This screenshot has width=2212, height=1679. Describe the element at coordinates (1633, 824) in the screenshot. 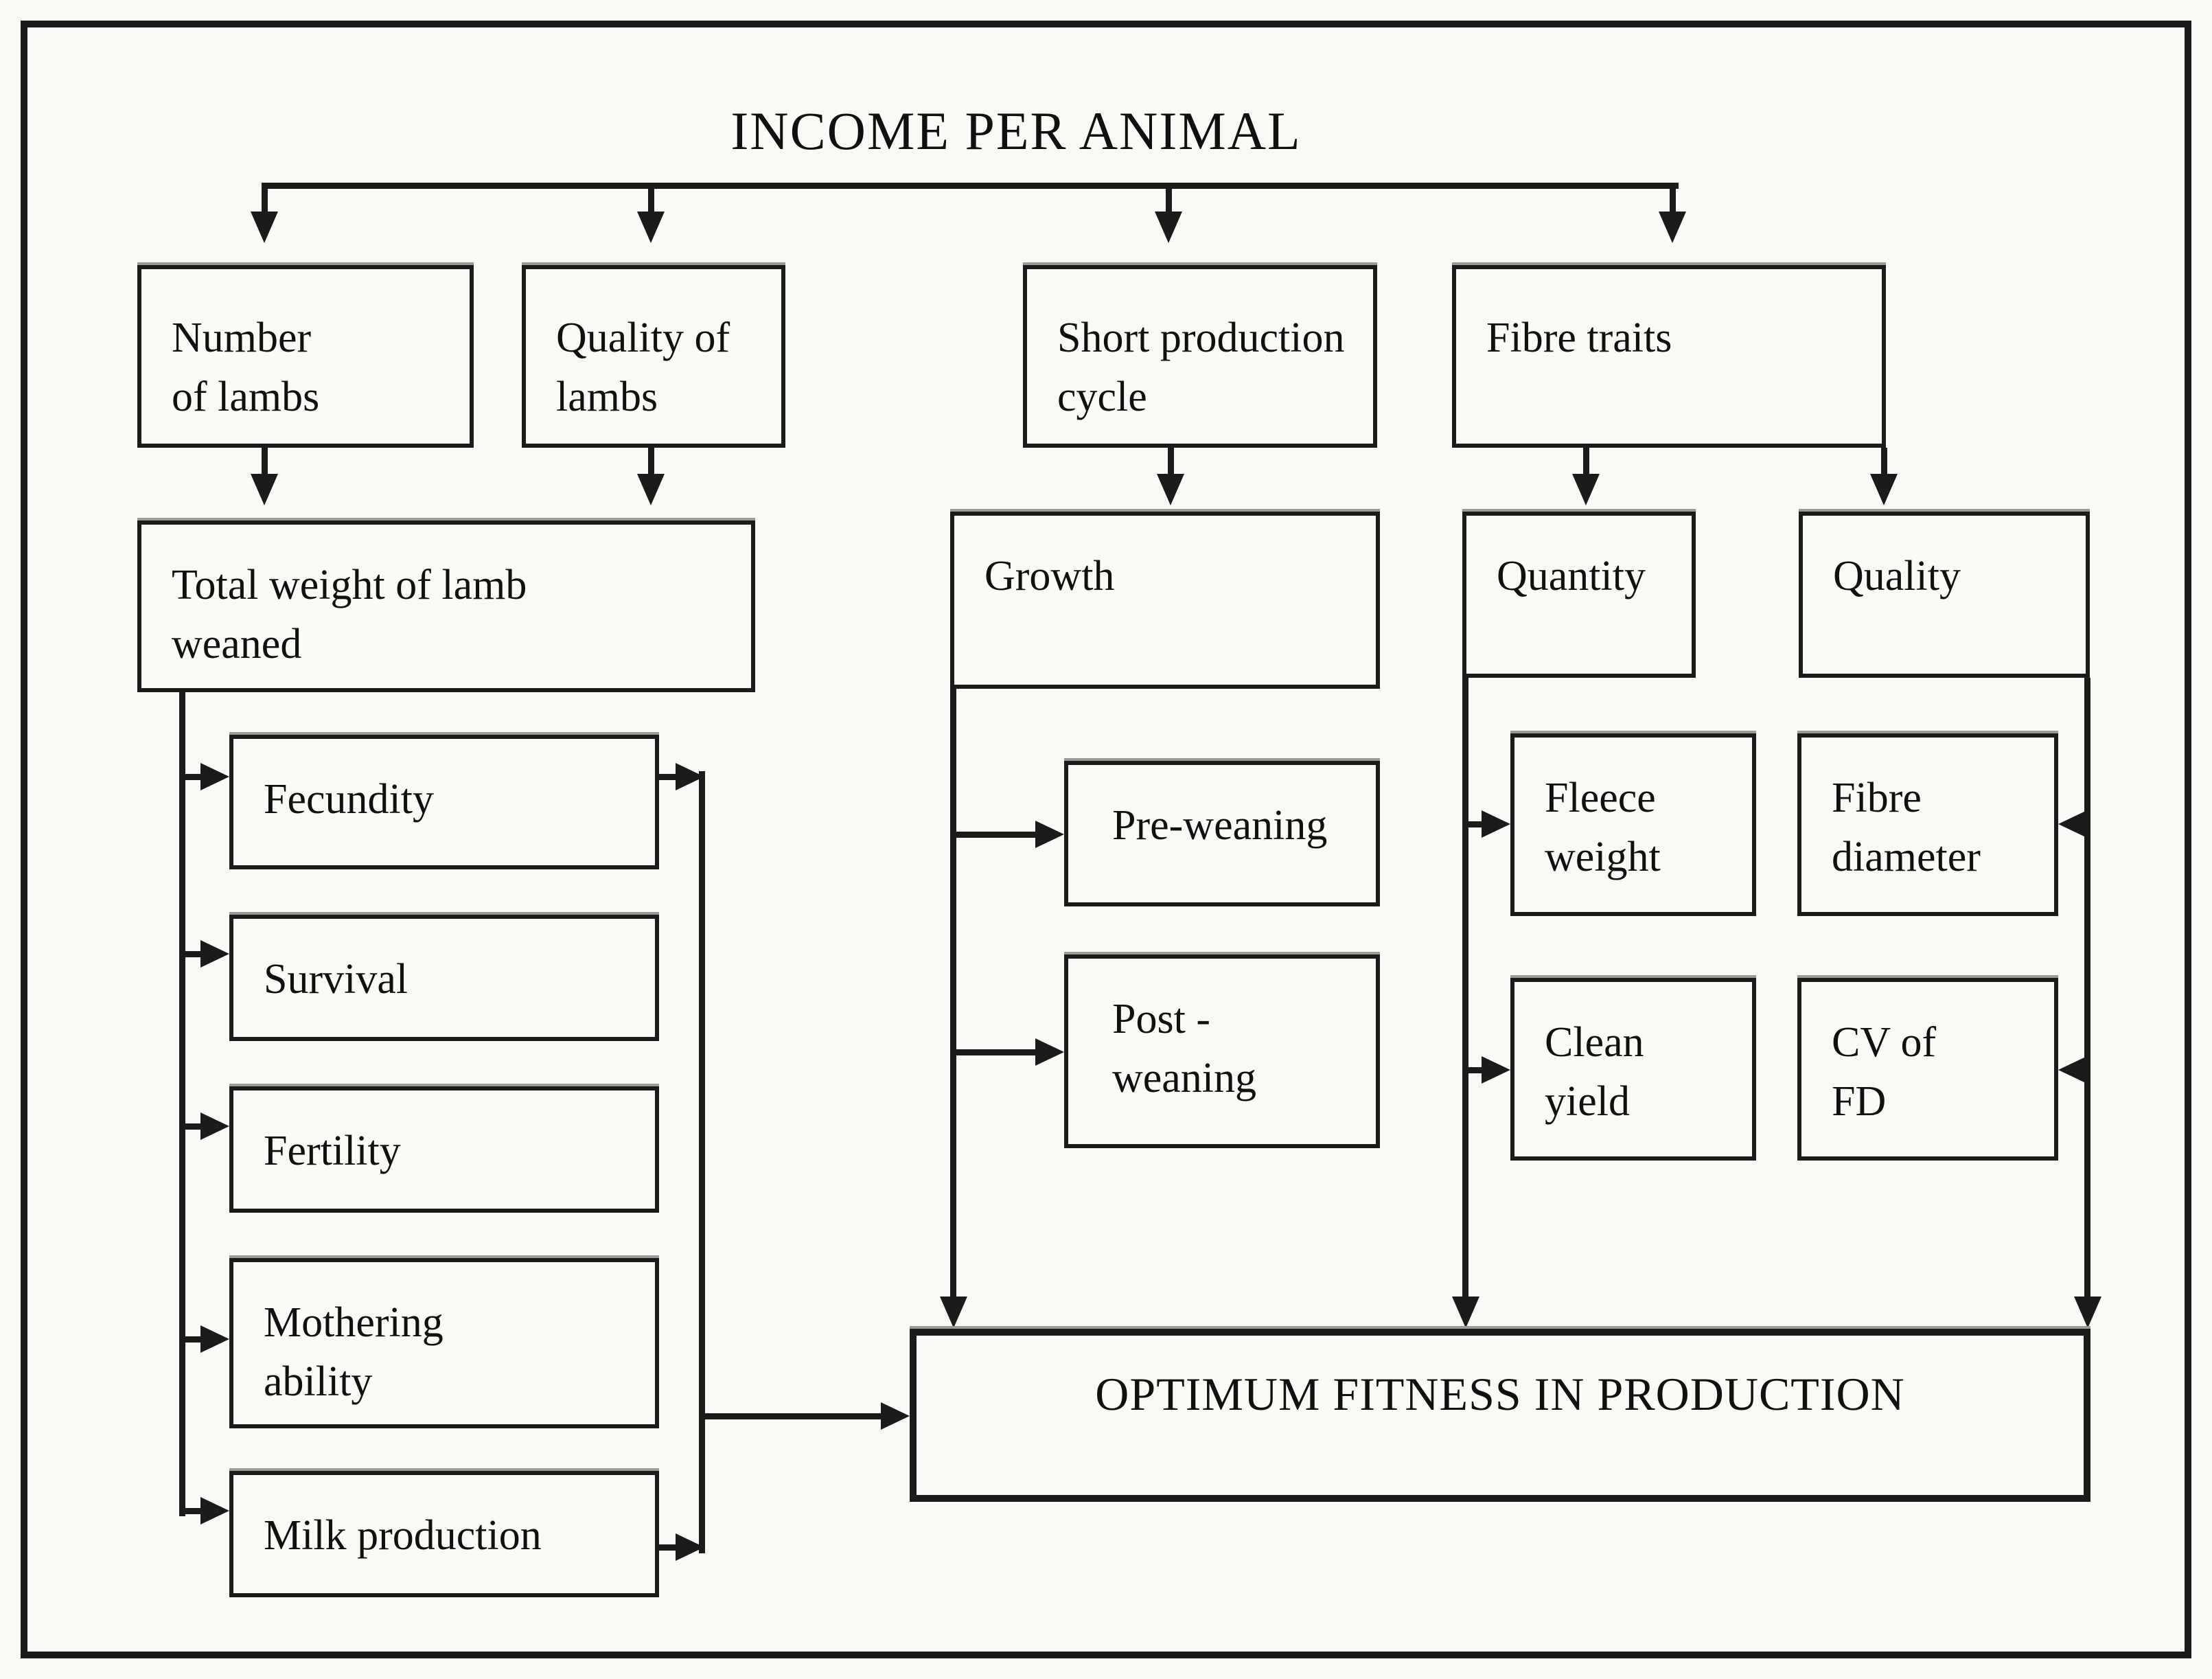

I see `node-fleece-weight: Fleece weight` at that location.